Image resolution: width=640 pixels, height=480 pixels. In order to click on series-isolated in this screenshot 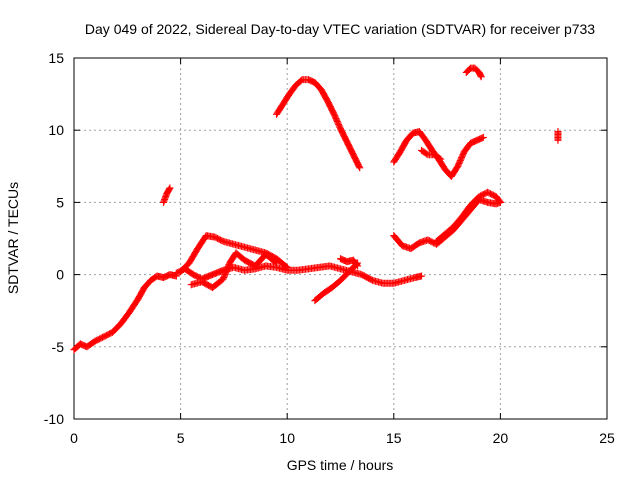, I will do `click(558, 136)`.